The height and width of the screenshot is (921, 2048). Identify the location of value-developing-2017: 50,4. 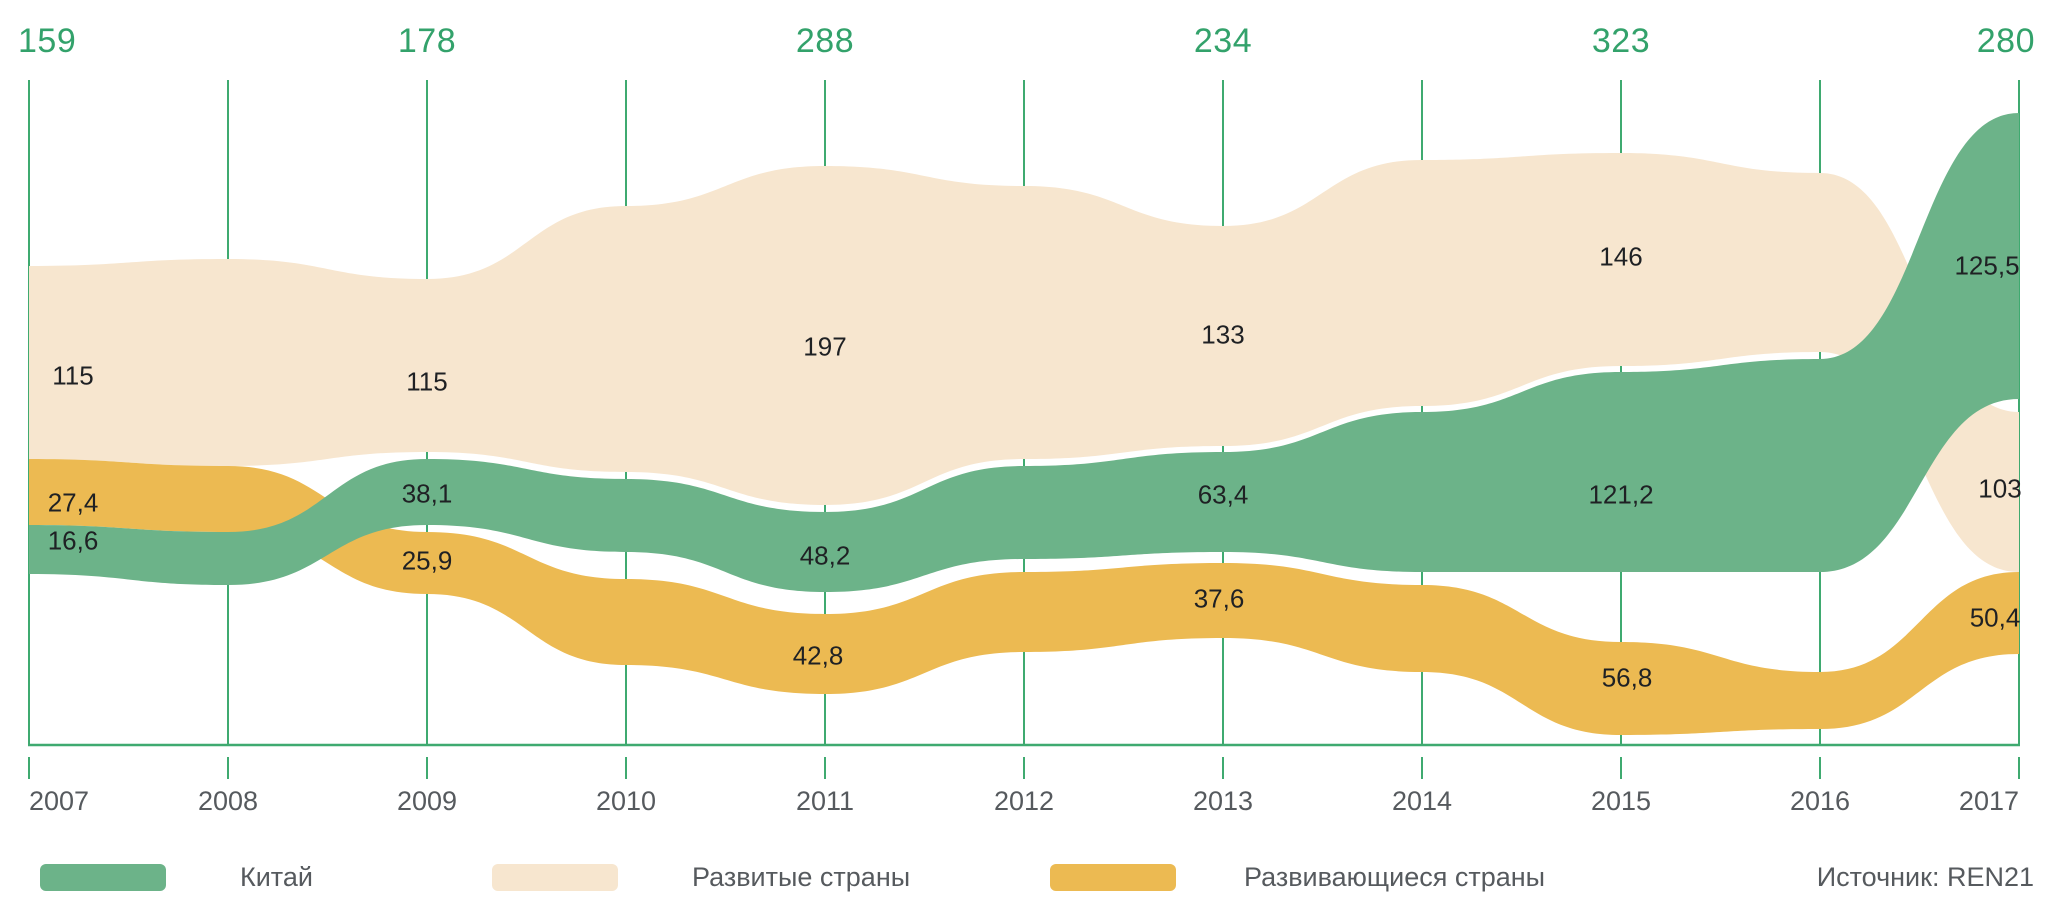
(1995, 617).